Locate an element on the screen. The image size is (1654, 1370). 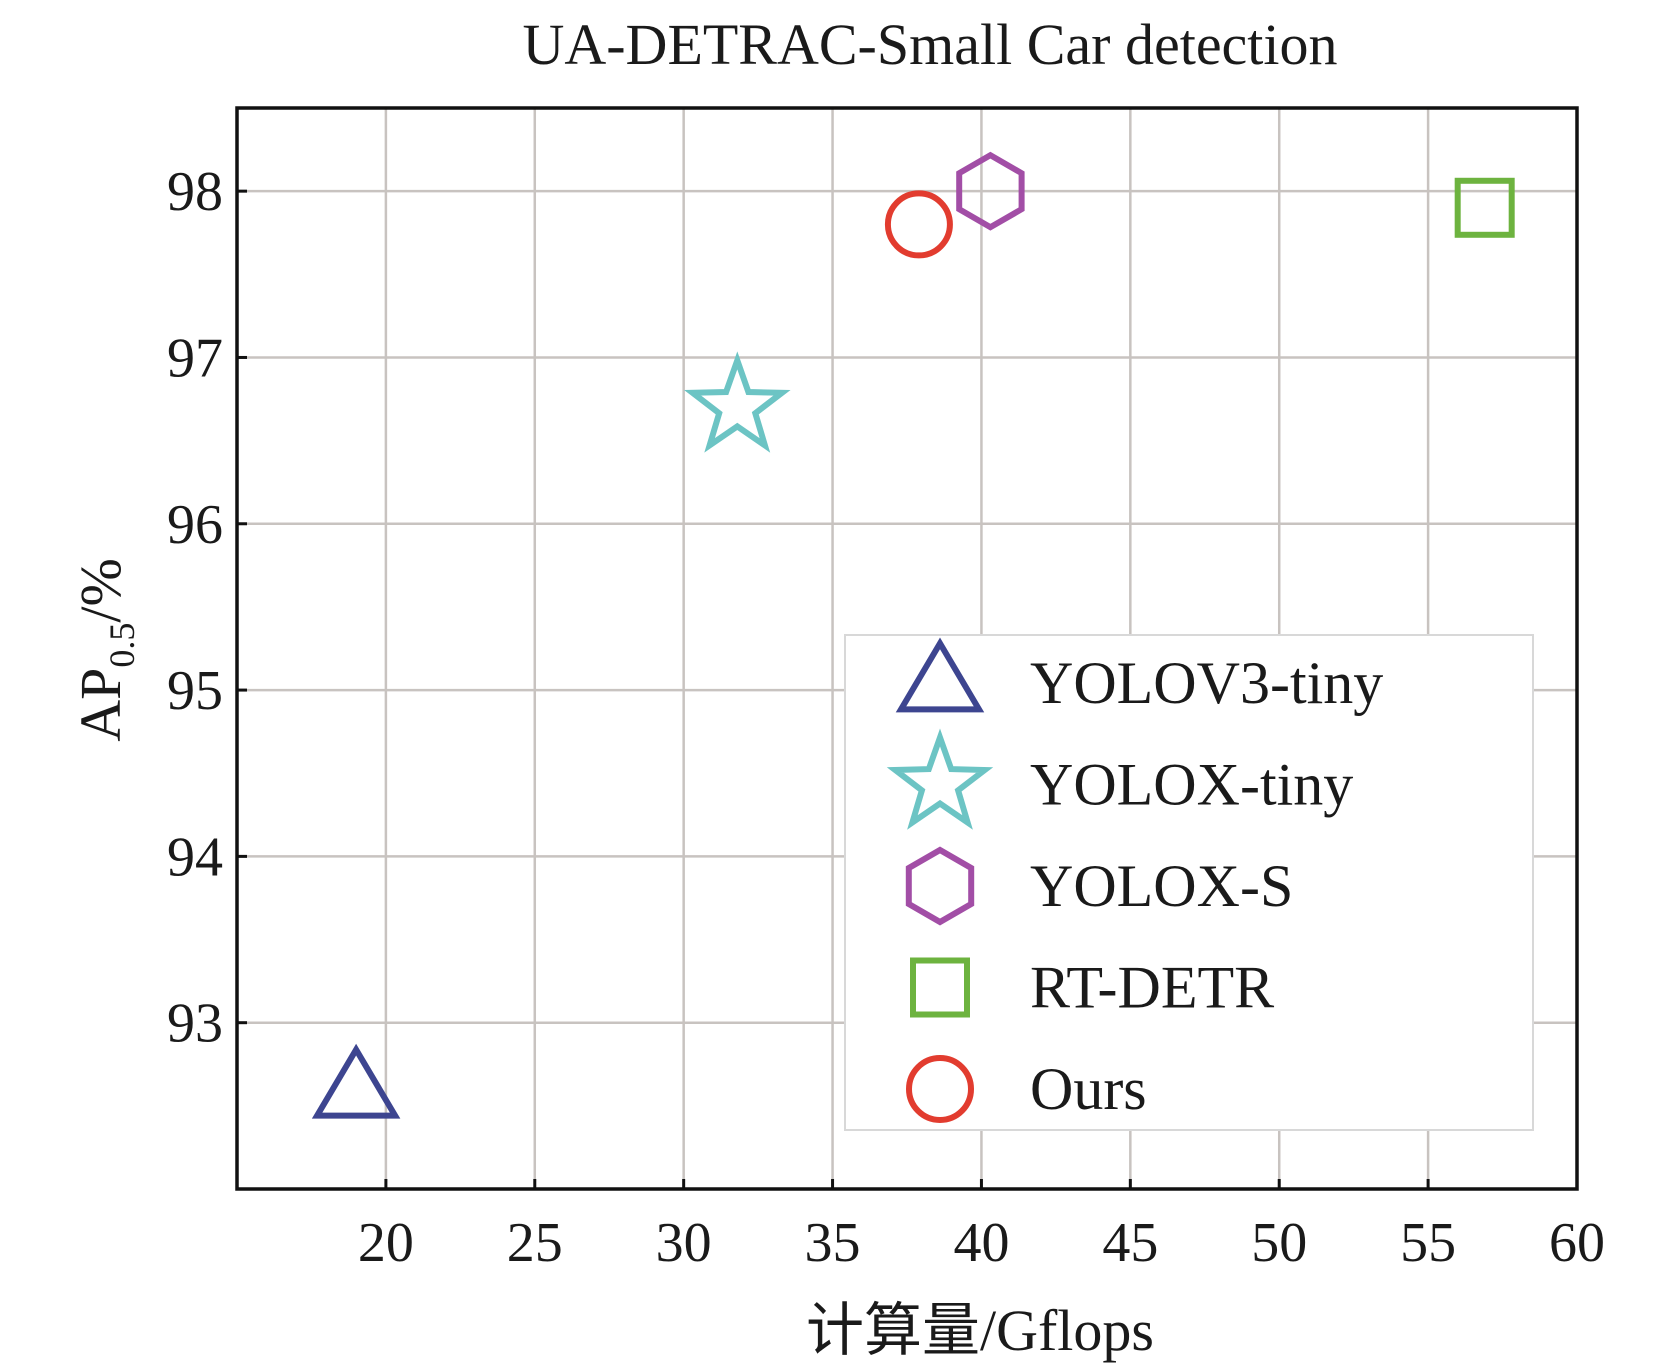
x-tick-label: 30 is located at coordinates (684, 1243).